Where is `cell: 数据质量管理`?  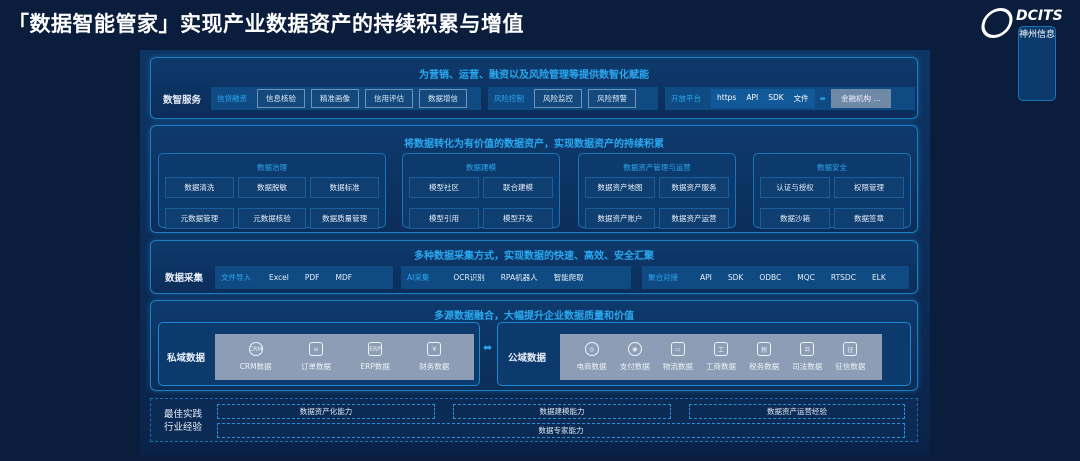
cell: 数据质量管理 is located at coordinates (344, 218).